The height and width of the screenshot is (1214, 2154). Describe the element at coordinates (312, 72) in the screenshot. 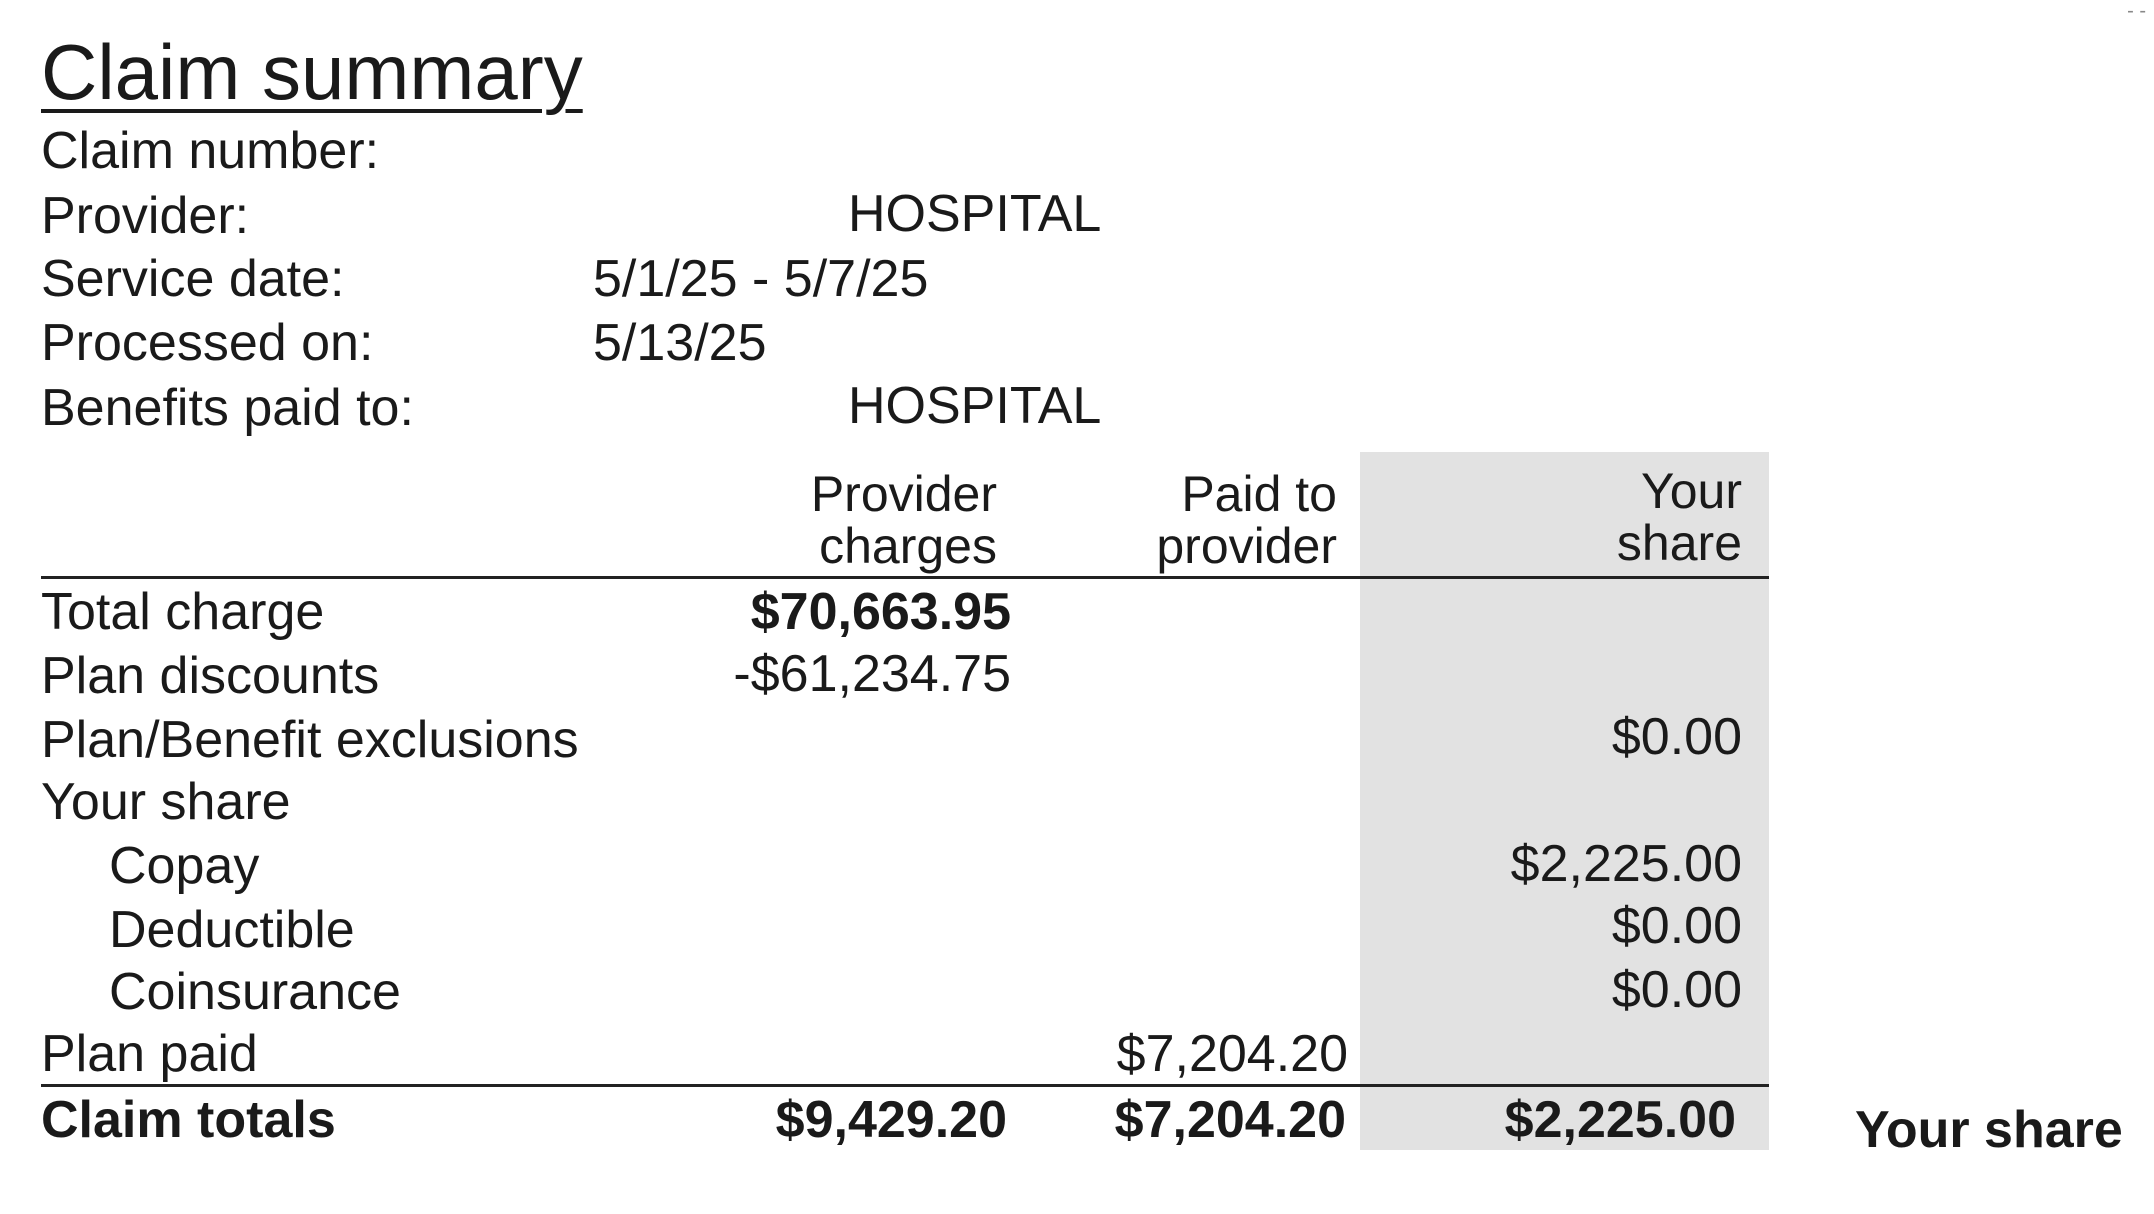

I see `page-title: Claim summary` at that location.